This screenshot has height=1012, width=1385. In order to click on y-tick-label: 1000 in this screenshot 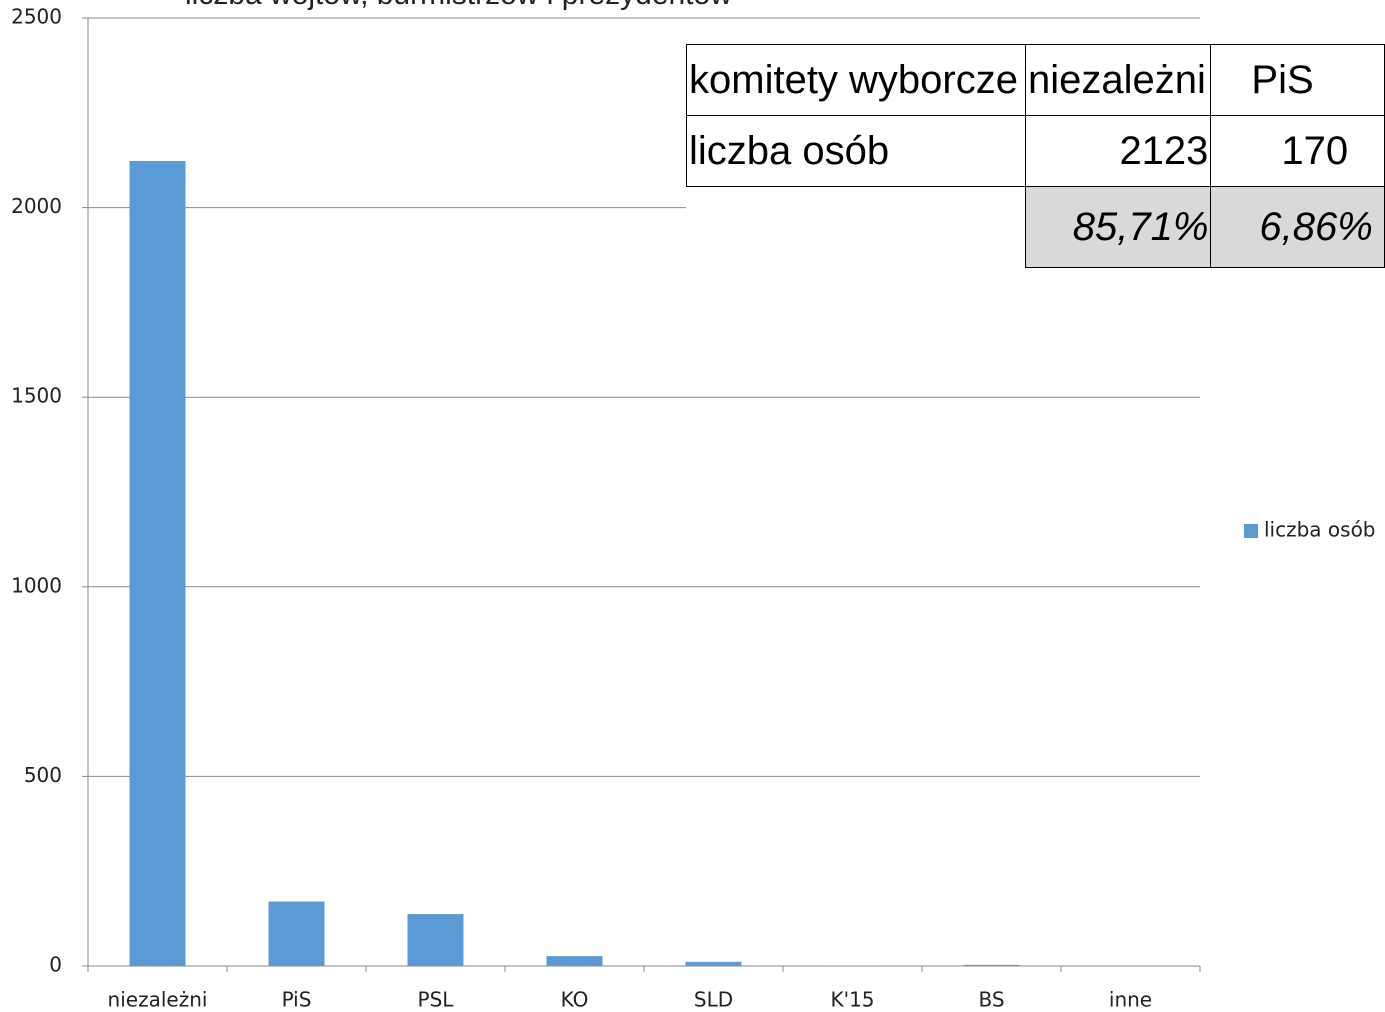, I will do `click(36, 585)`.